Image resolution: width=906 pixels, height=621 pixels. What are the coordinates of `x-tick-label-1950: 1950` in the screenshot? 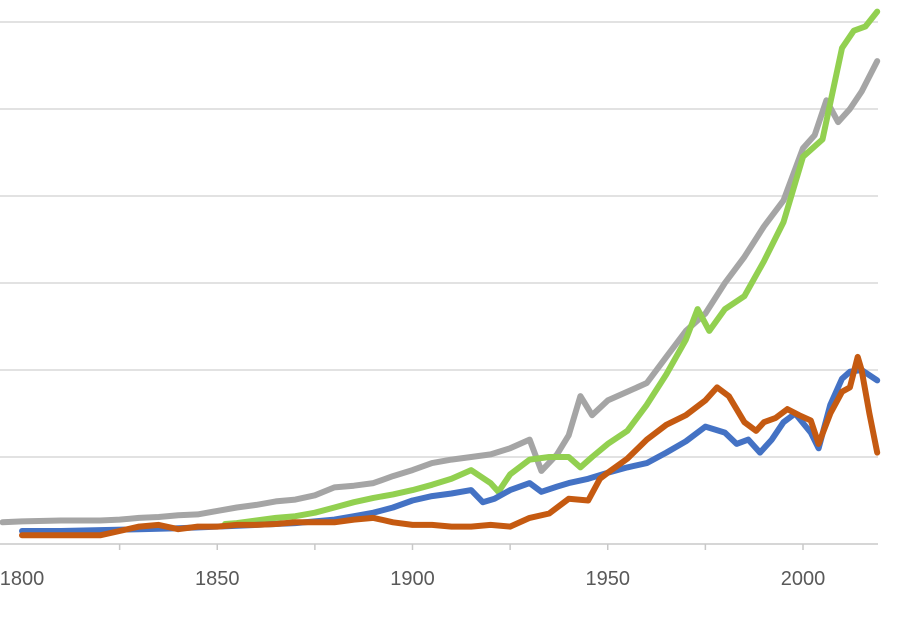 It's located at (608, 579).